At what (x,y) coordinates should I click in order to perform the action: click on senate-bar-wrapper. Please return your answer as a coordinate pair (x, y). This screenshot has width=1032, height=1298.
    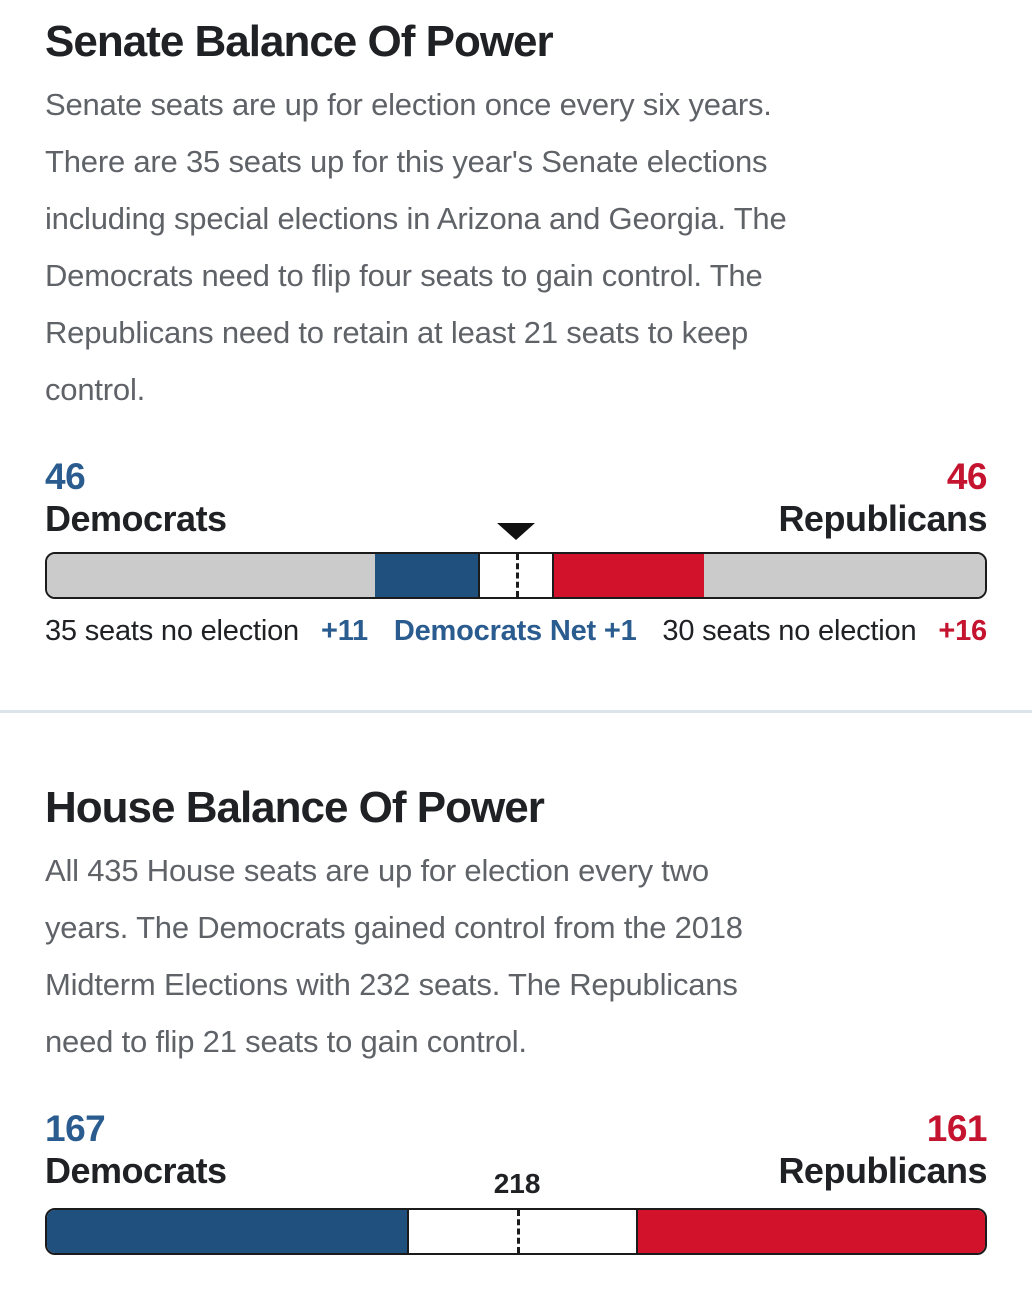
    Looking at the image, I should click on (516, 561).